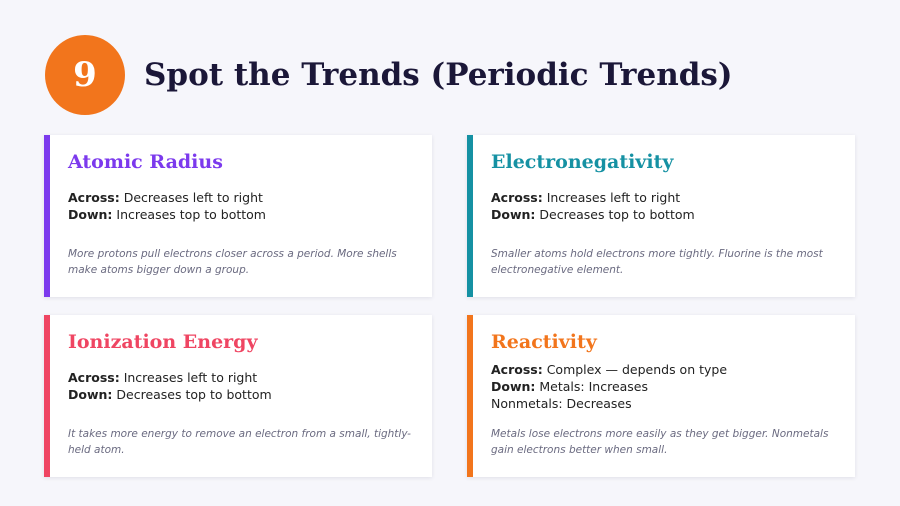 The image size is (900, 506). I want to click on card-title: Reactivity, so click(544, 342).